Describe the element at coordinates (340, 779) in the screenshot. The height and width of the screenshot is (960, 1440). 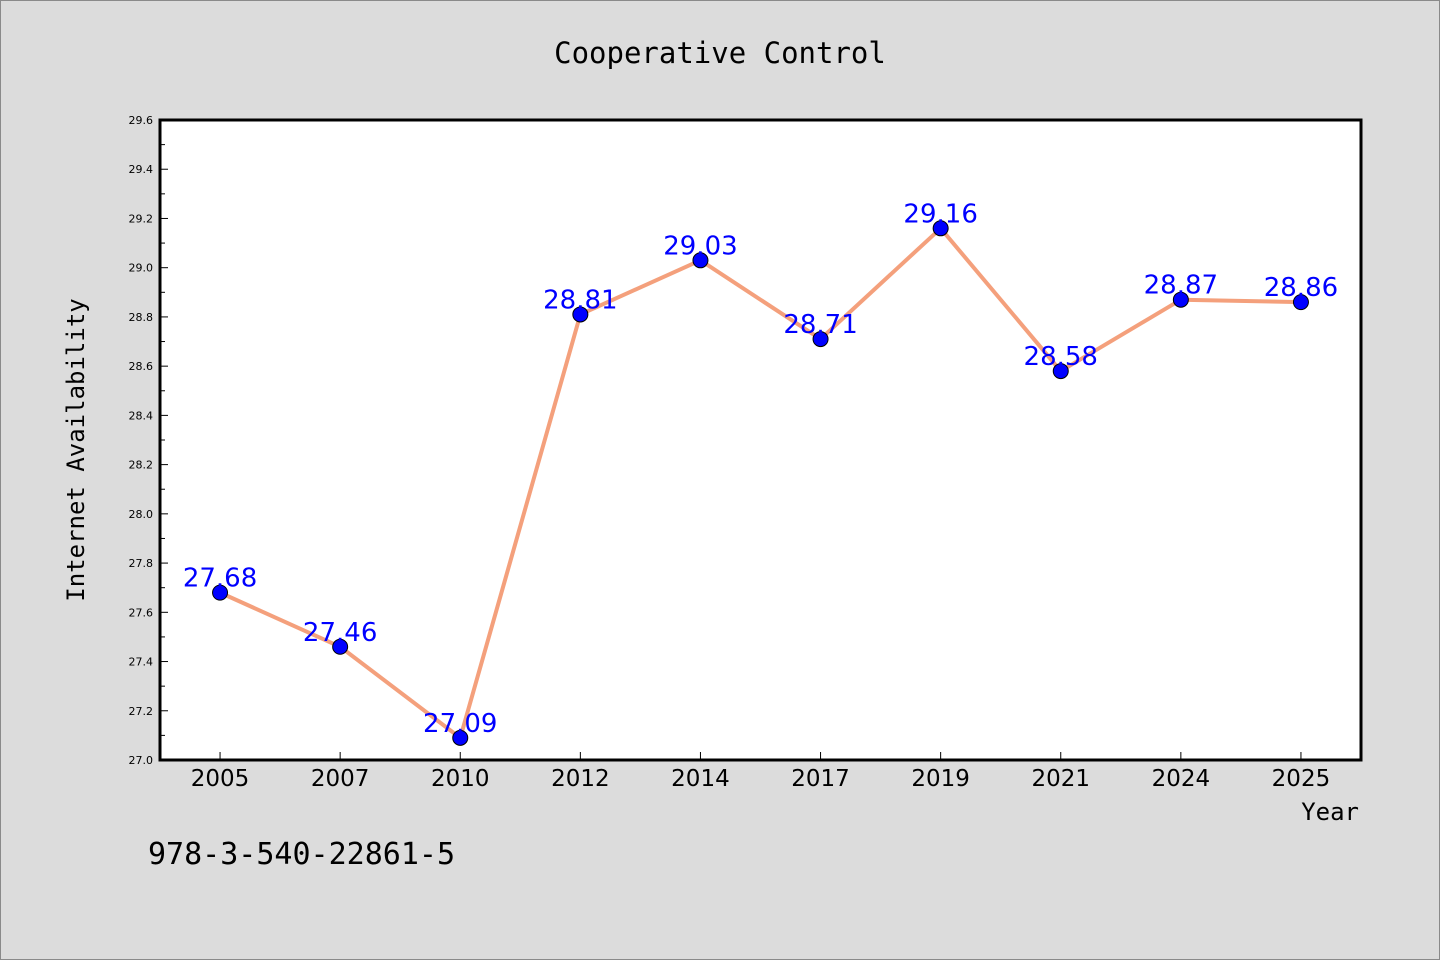
I see `x-tick-label: 2007` at that location.